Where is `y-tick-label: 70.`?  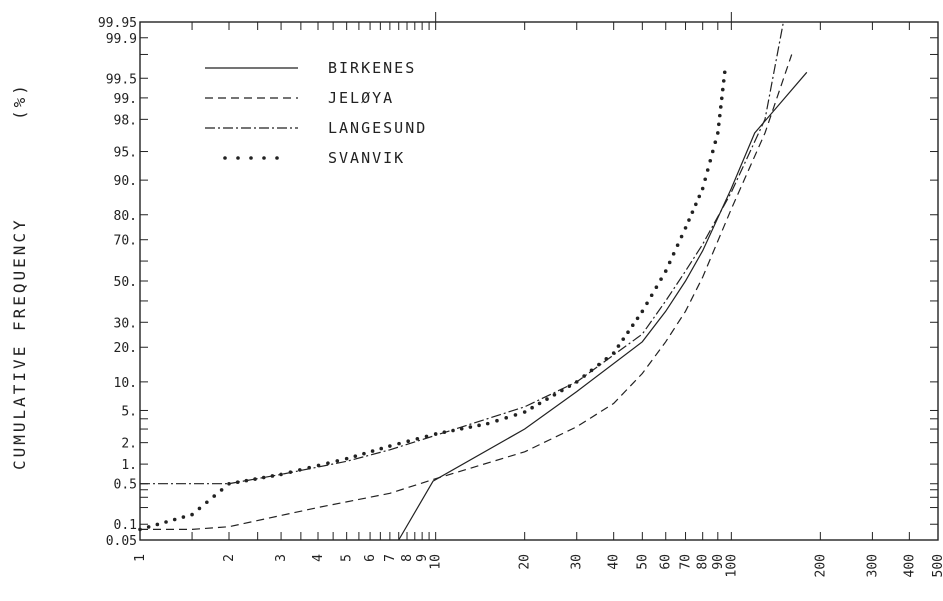
y-tick-label: 70. is located at coordinates (125, 241).